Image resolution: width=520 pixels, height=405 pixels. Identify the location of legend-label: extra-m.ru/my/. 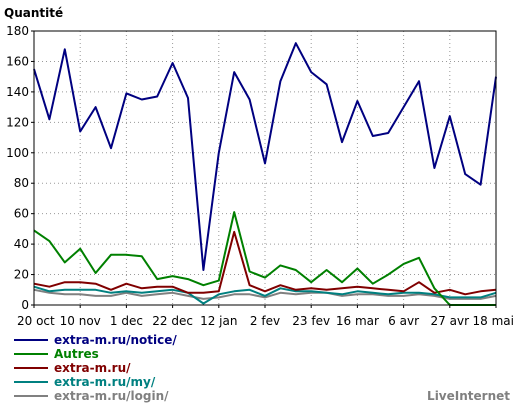
(105, 382).